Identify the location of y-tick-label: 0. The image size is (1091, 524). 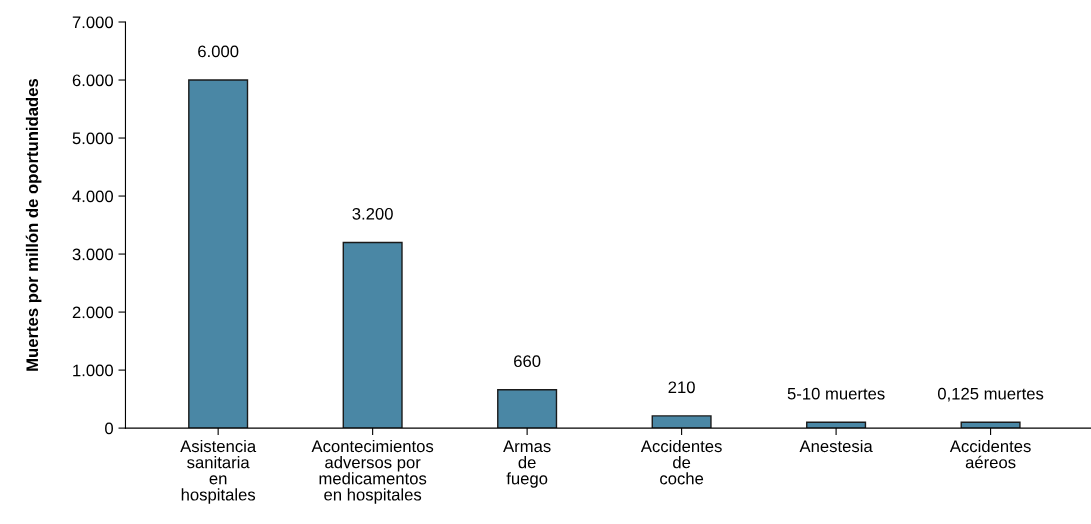
(109, 428).